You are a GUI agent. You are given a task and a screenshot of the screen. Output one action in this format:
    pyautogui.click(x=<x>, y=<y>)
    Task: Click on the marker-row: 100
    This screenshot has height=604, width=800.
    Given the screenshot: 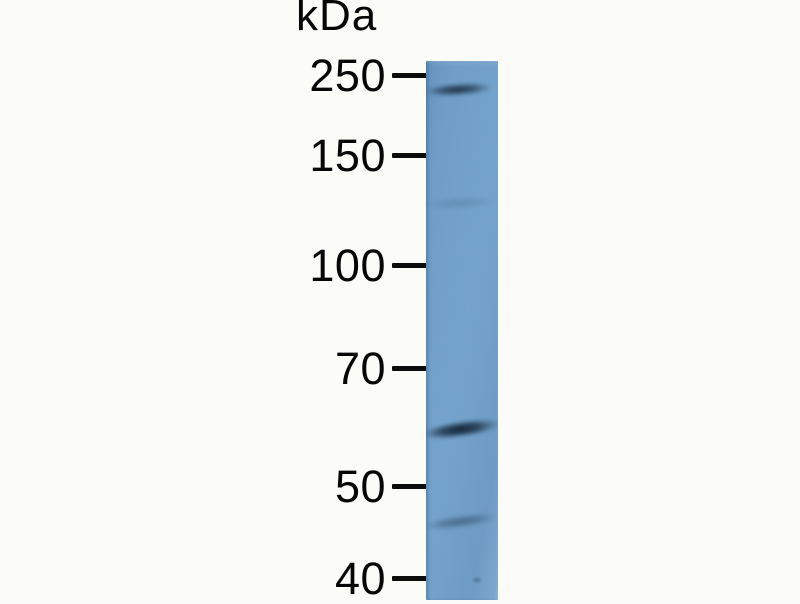 What is the action you would take?
    pyautogui.click(x=356, y=265)
    